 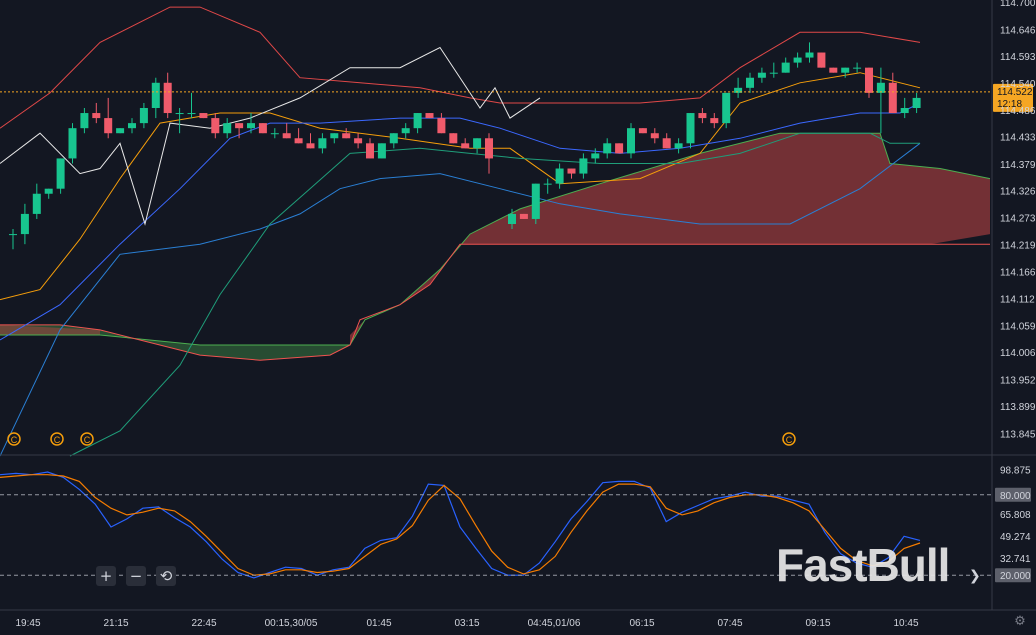 I want to click on gear-icon: ⚙, so click(x=1020, y=621).